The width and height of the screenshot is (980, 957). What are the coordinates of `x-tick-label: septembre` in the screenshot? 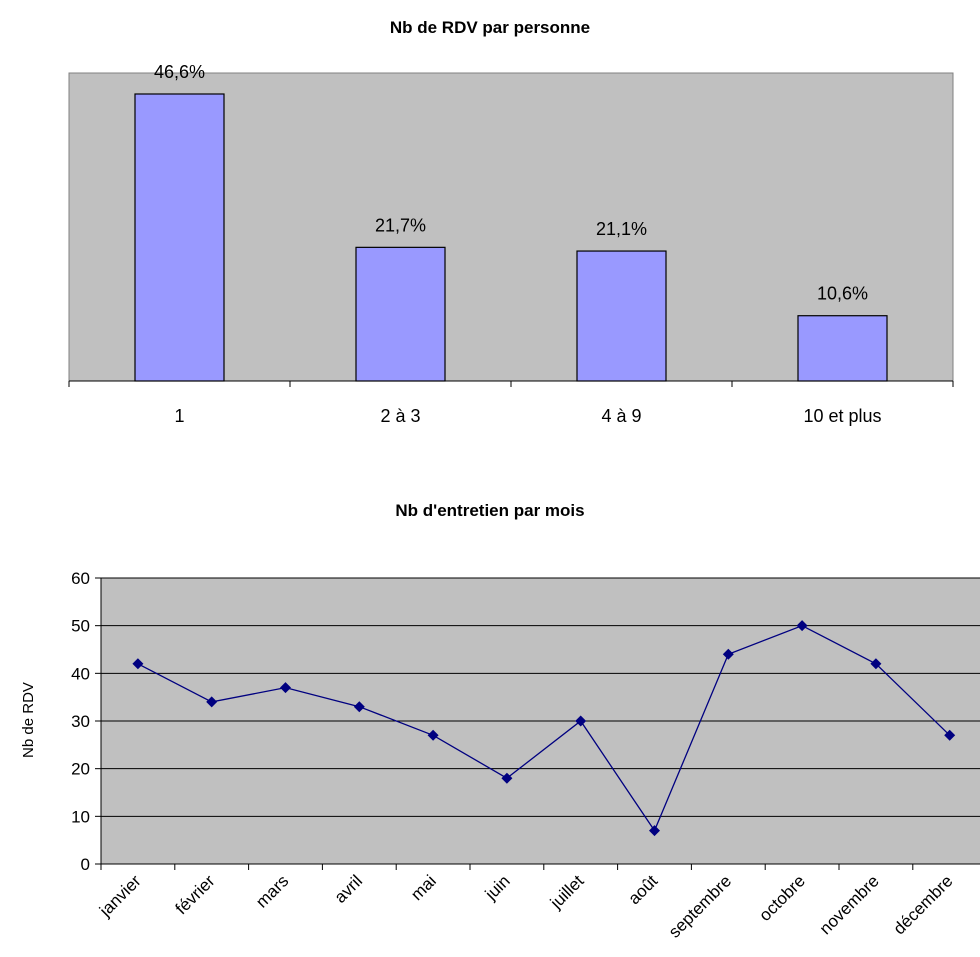 It's located at (700, 906).